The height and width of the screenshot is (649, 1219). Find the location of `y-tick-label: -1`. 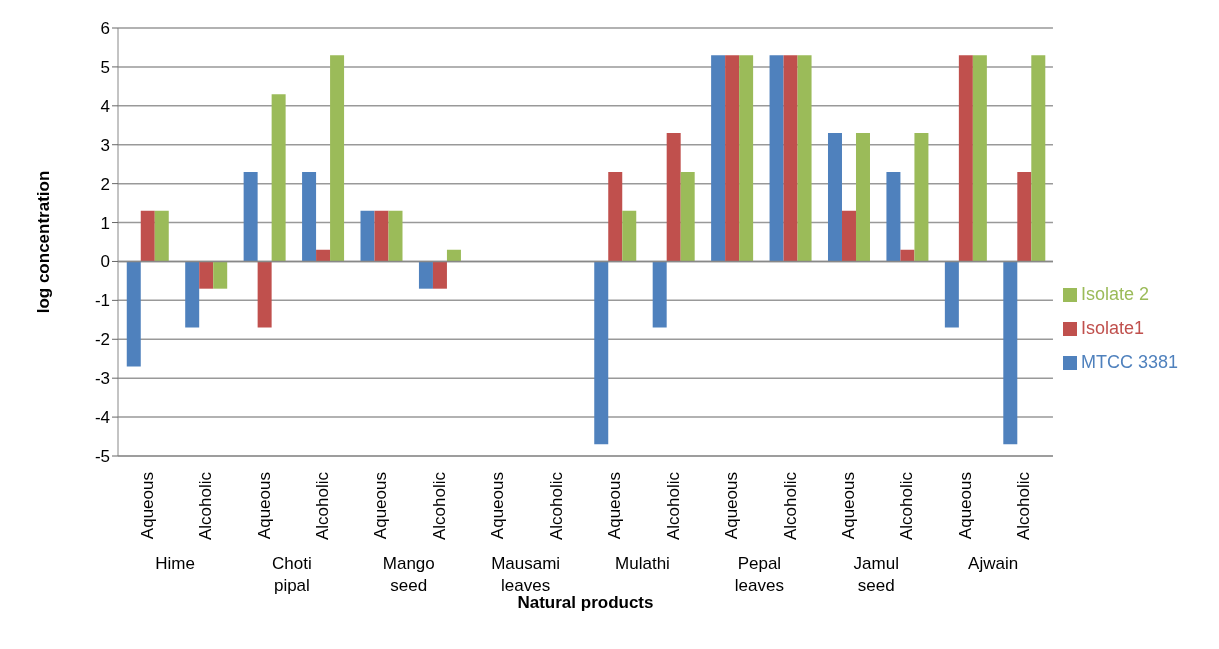

y-tick-label: -1 is located at coordinates (102, 301).